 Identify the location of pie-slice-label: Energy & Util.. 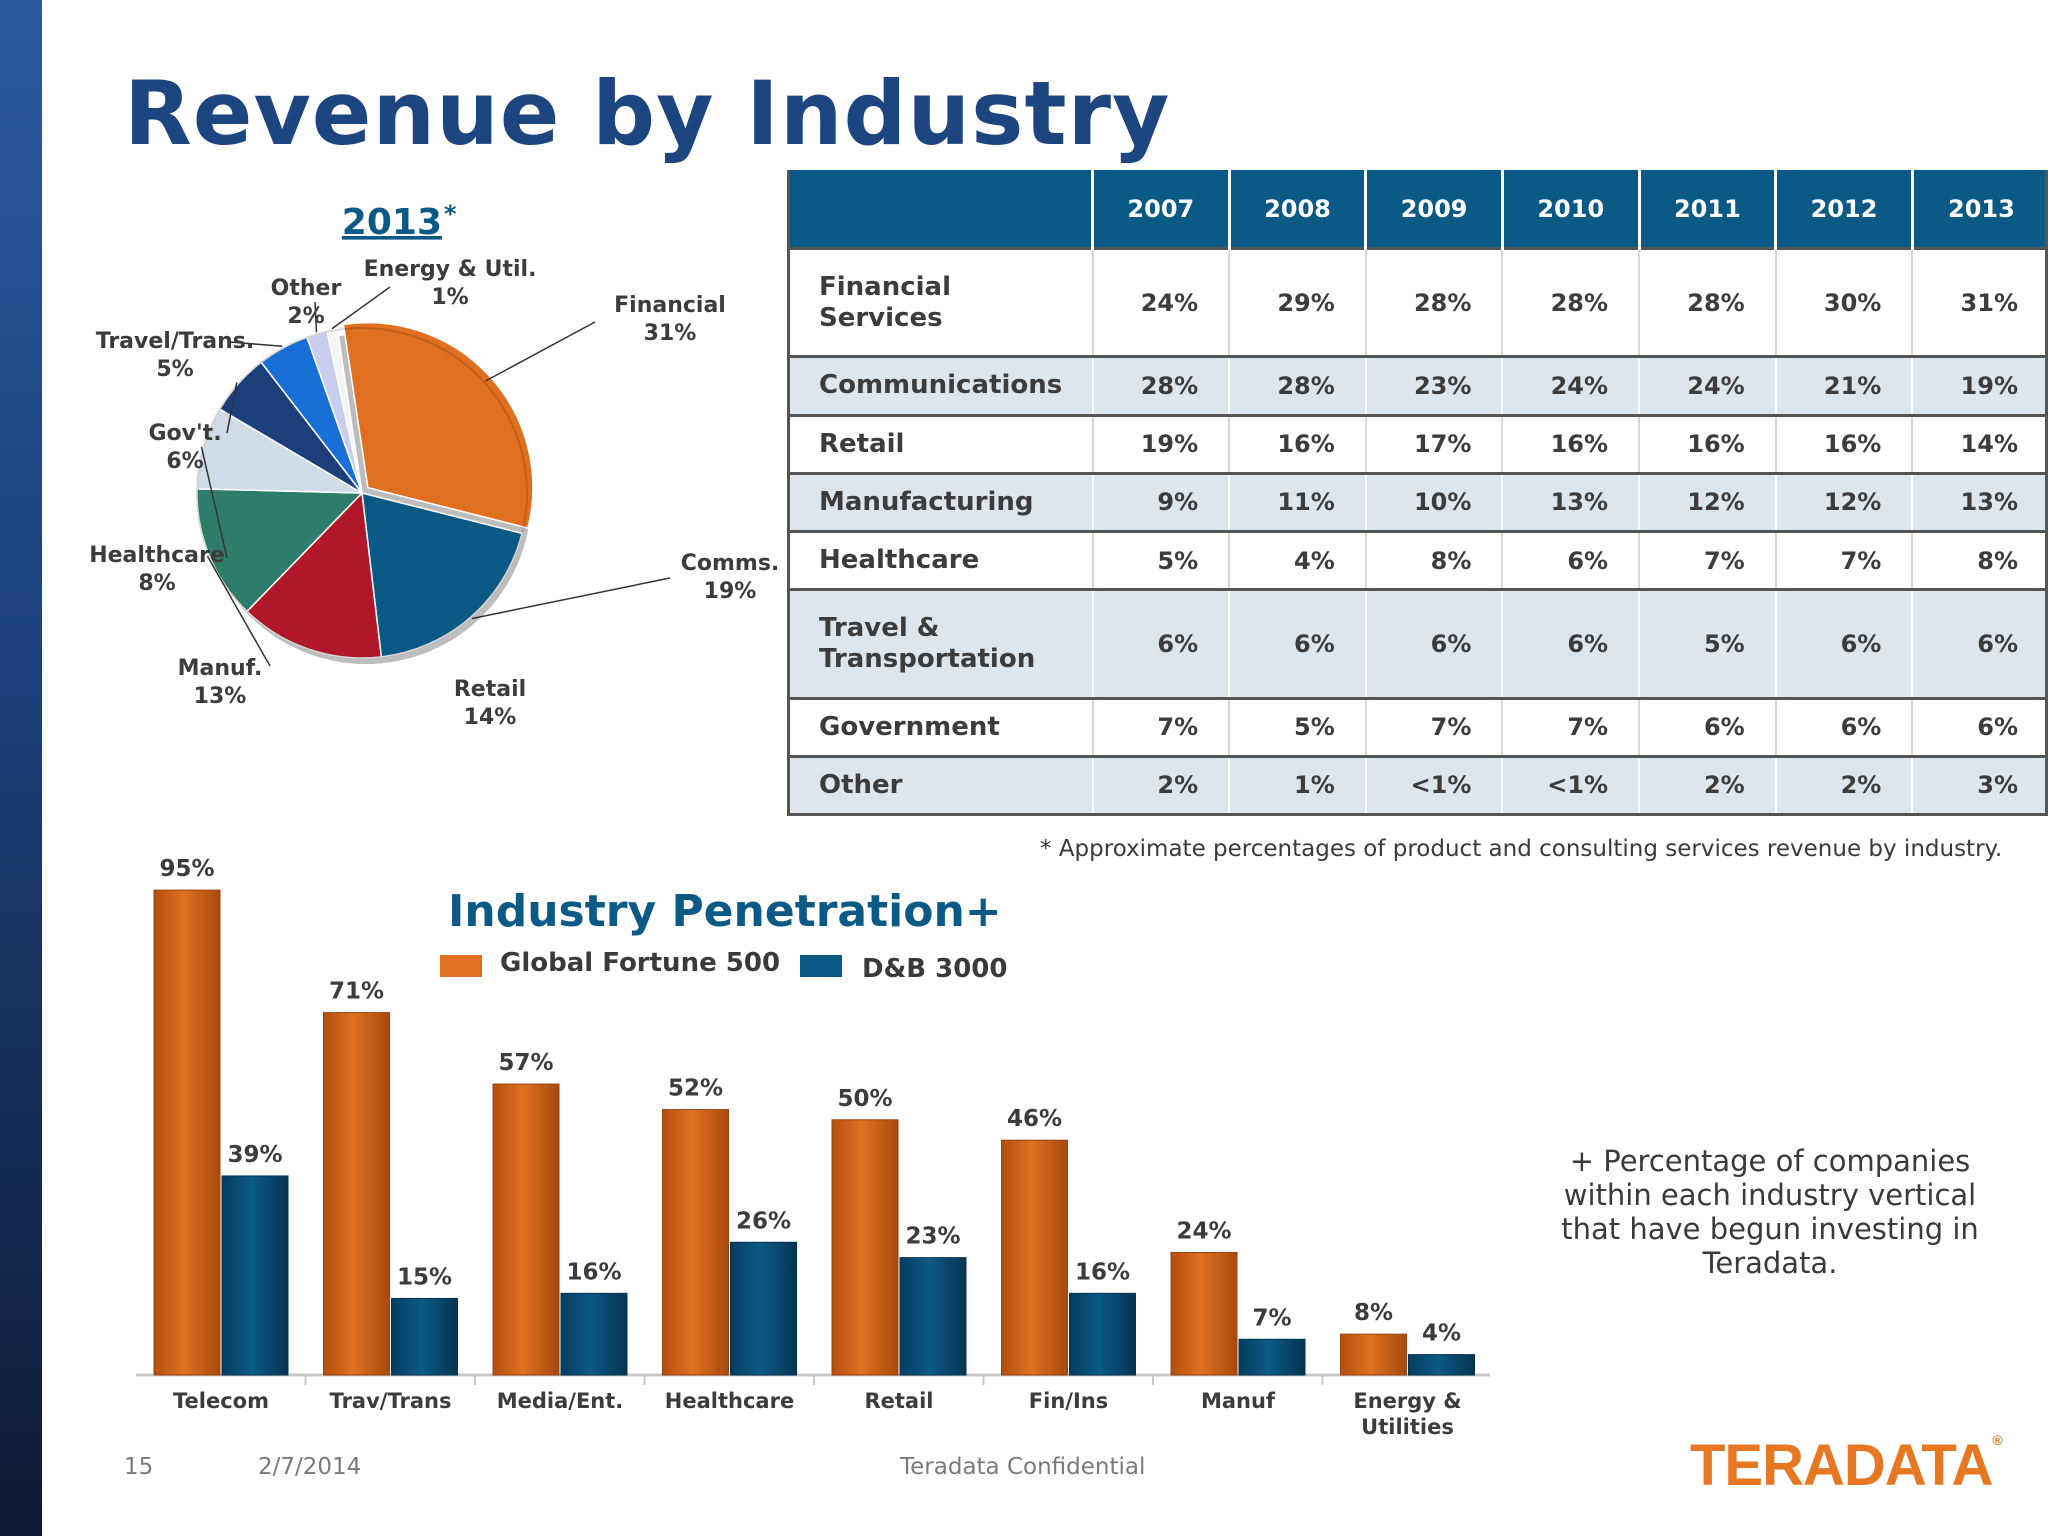
(450, 269).